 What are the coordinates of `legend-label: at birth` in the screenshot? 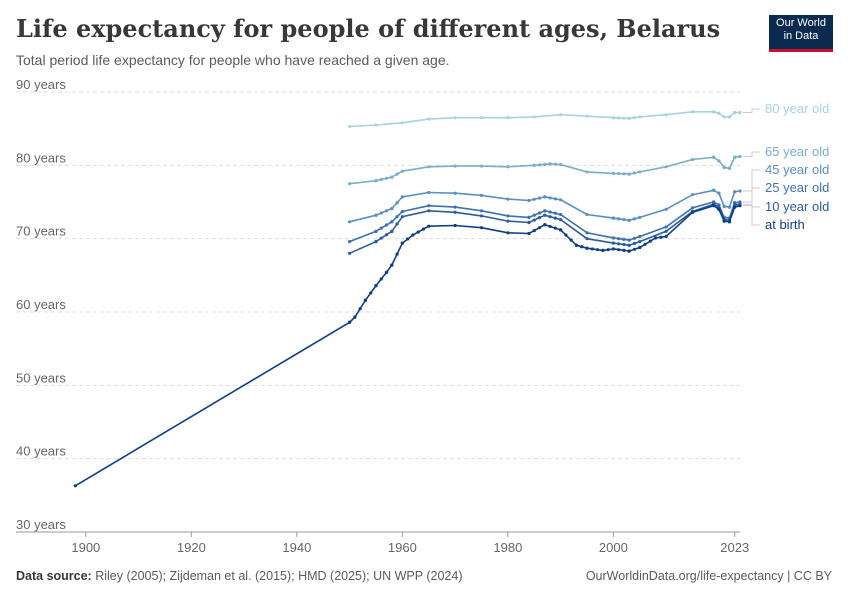 It's located at (785, 224).